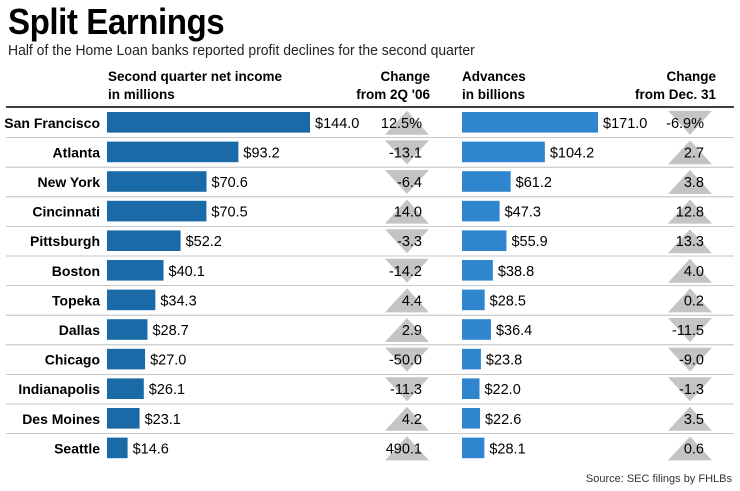  What do you see at coordinates (178, 301) in the screenshot?
I see `income-value-label: $34.3` at bounding box center [178, 301].